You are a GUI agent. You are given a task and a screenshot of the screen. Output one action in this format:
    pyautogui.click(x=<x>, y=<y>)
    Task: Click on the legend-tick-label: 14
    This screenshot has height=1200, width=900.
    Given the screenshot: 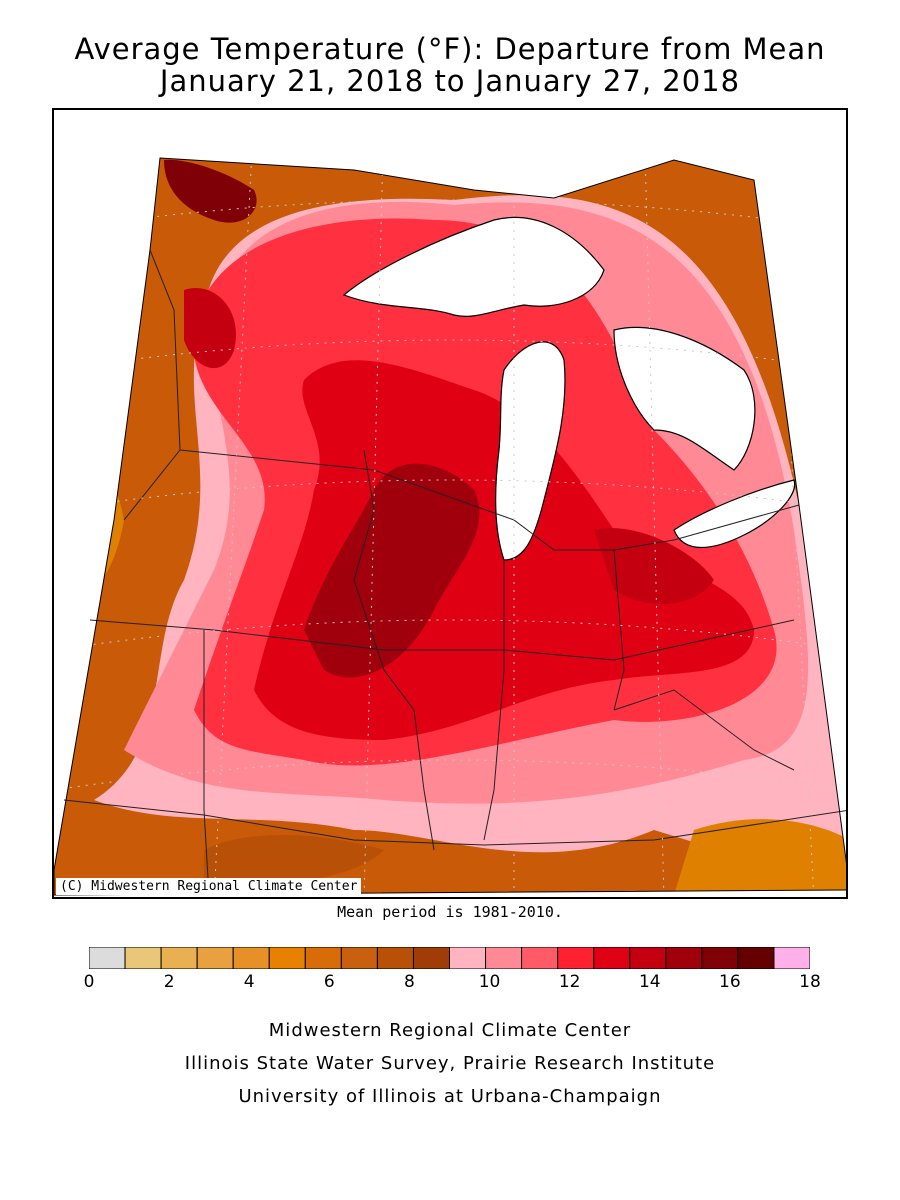 What is the action you would take?
    pyautogui.click(x=649, y=982)
    